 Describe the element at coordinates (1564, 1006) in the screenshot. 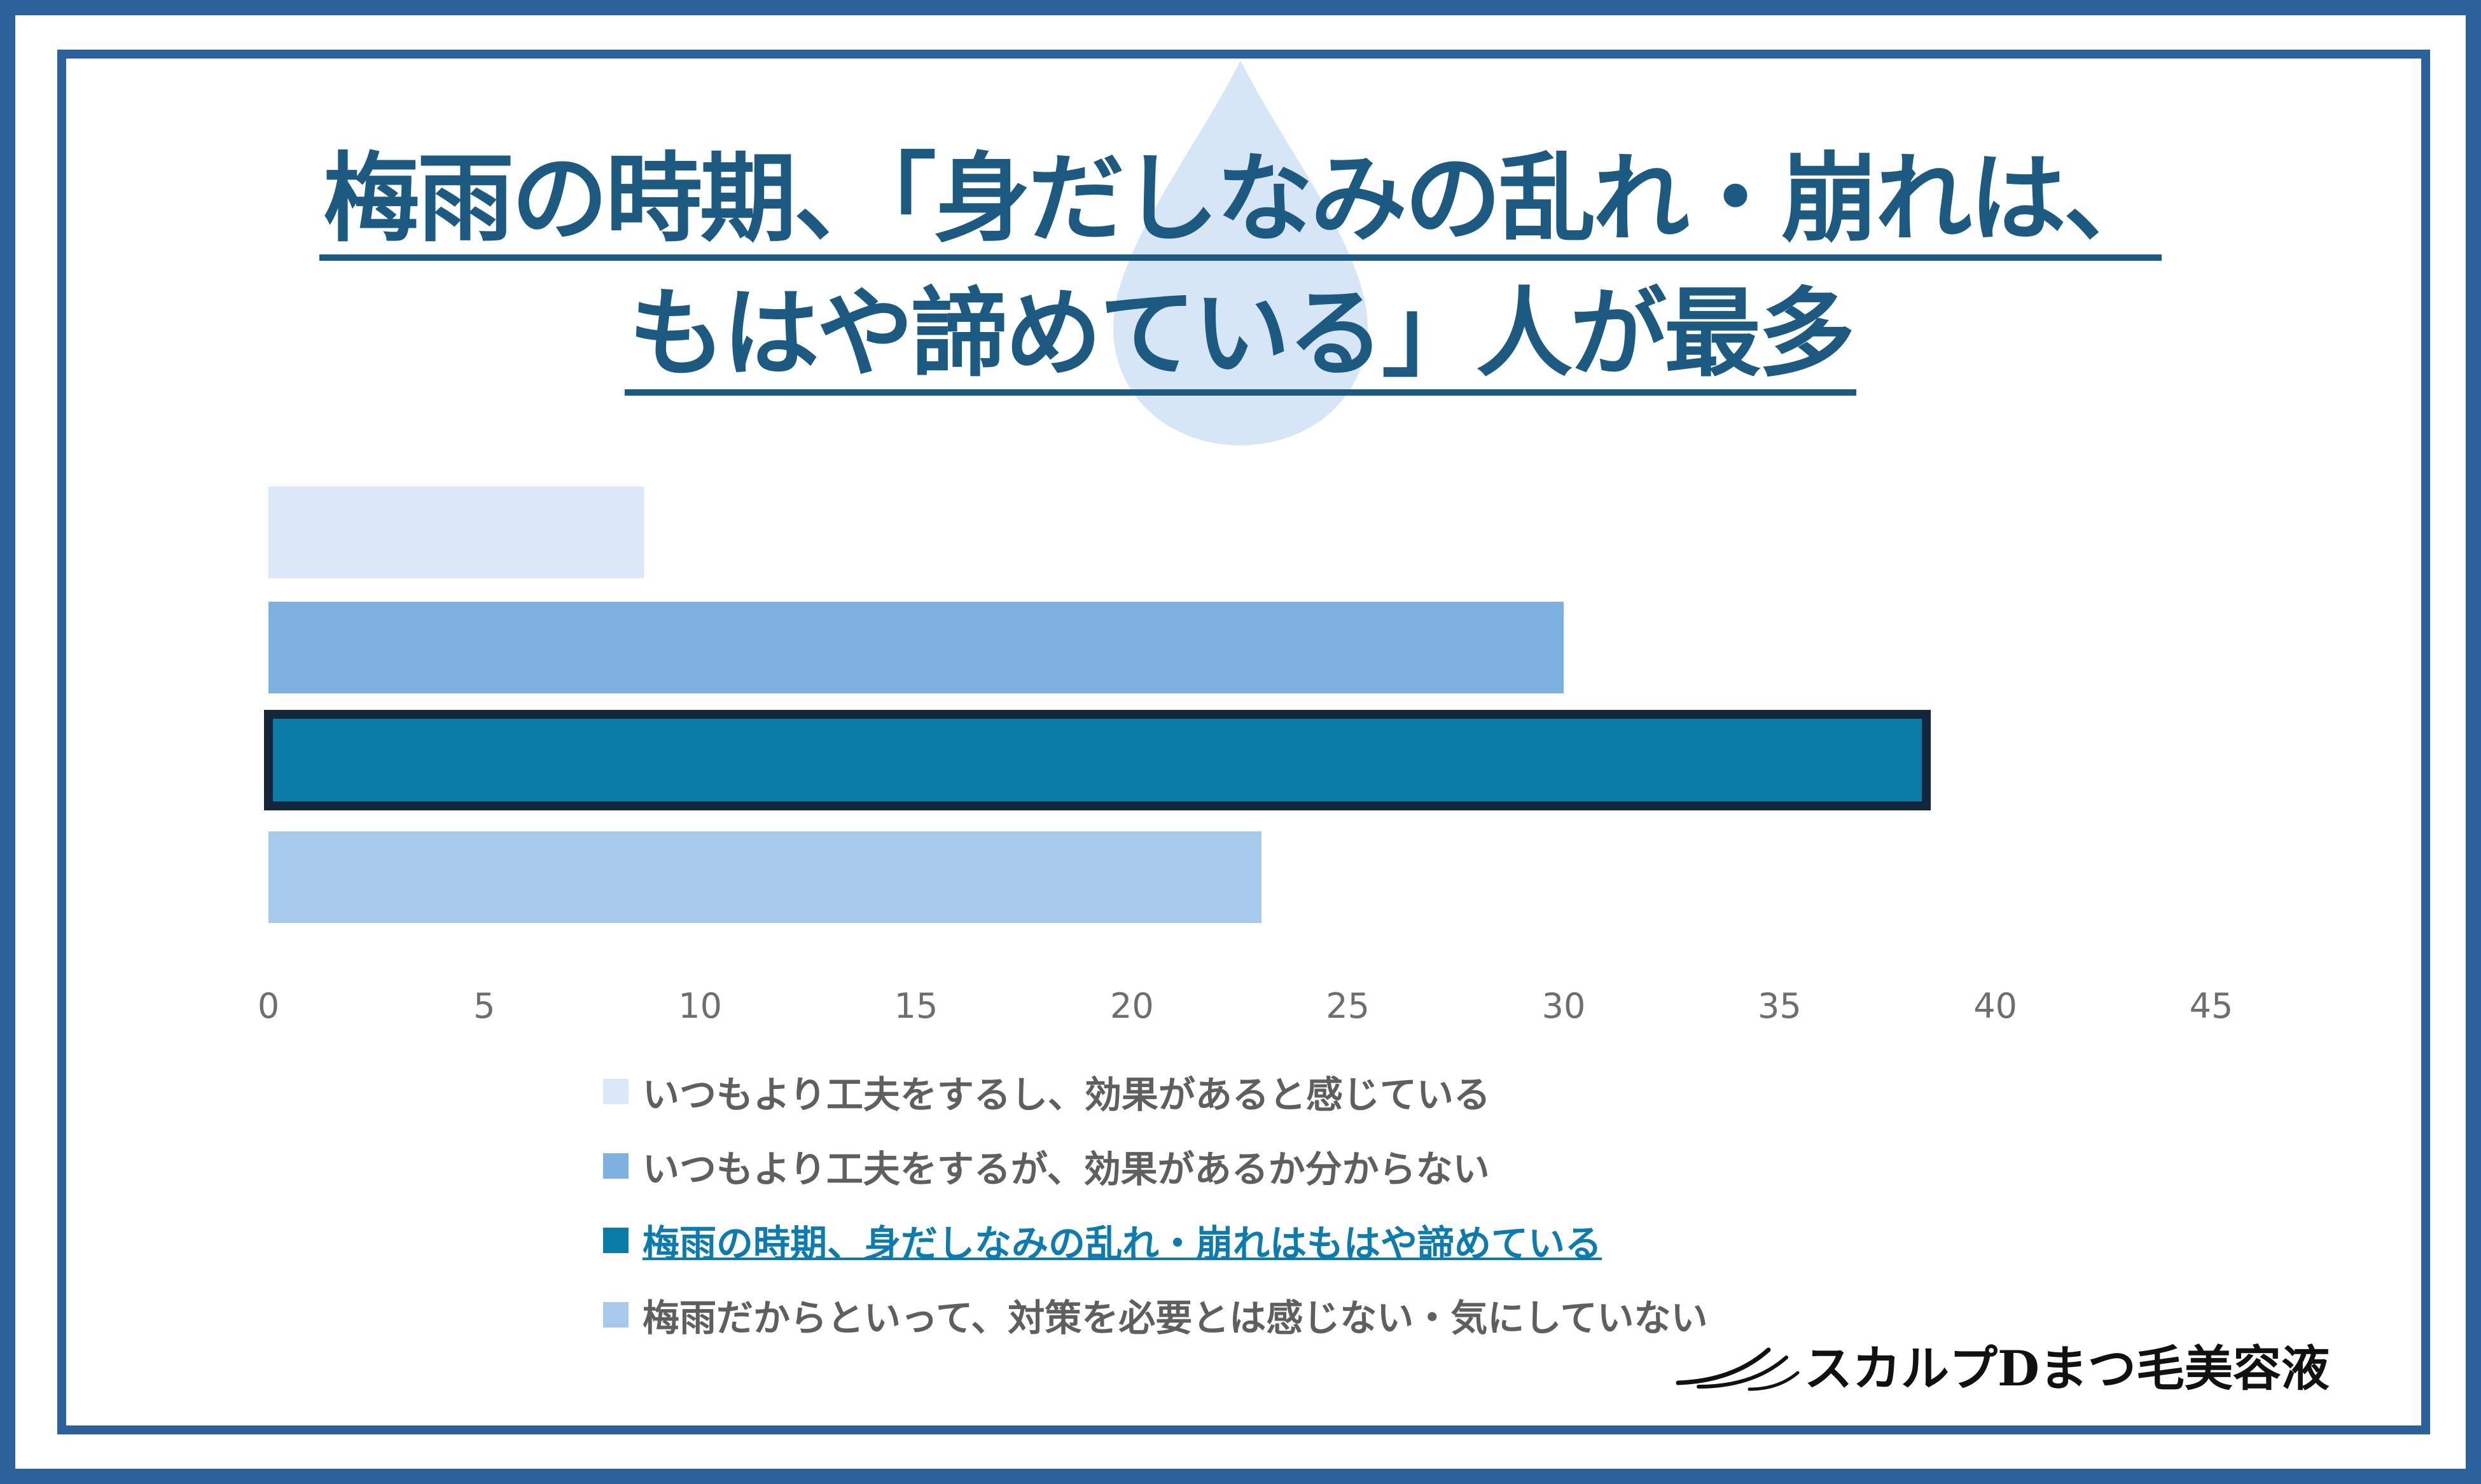

I see `x-tick-label: 30` at that location.